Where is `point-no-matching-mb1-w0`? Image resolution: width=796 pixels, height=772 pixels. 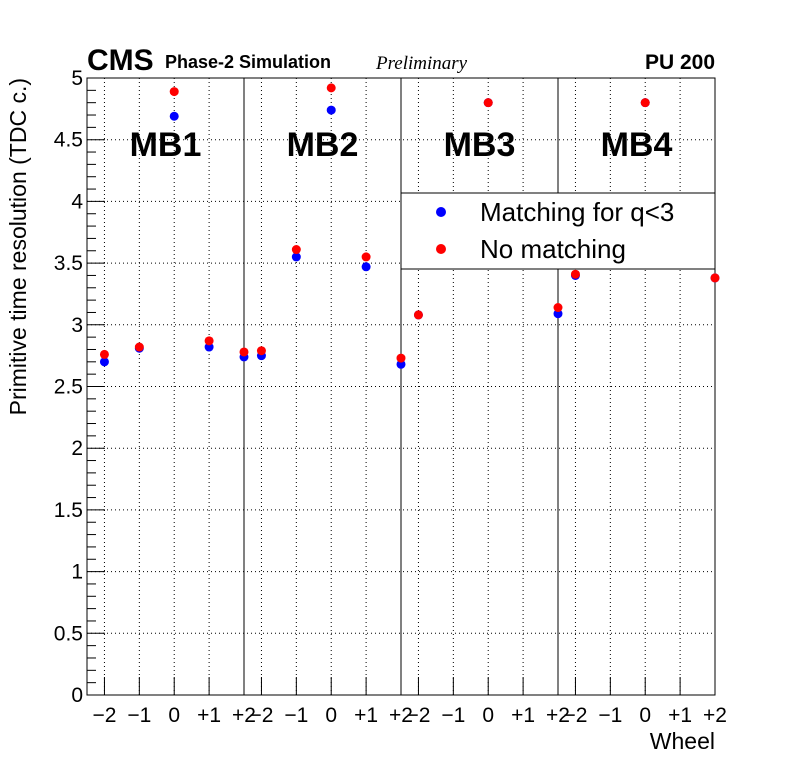 point-no-matching-mb1-w0 is located at coordinates (104, 354).